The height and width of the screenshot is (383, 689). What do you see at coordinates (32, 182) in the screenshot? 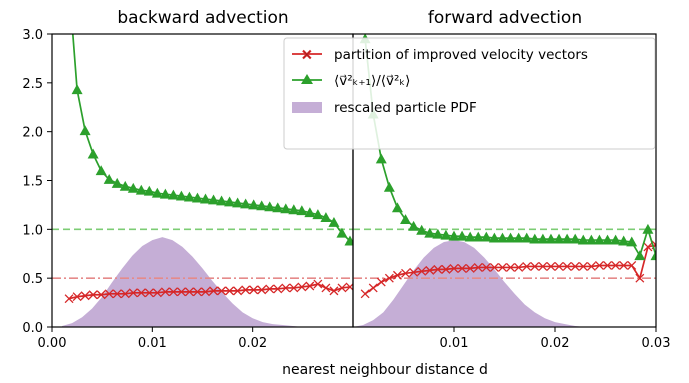
I see `y-tick-label: 1.5` at bounding box center [32, 182].